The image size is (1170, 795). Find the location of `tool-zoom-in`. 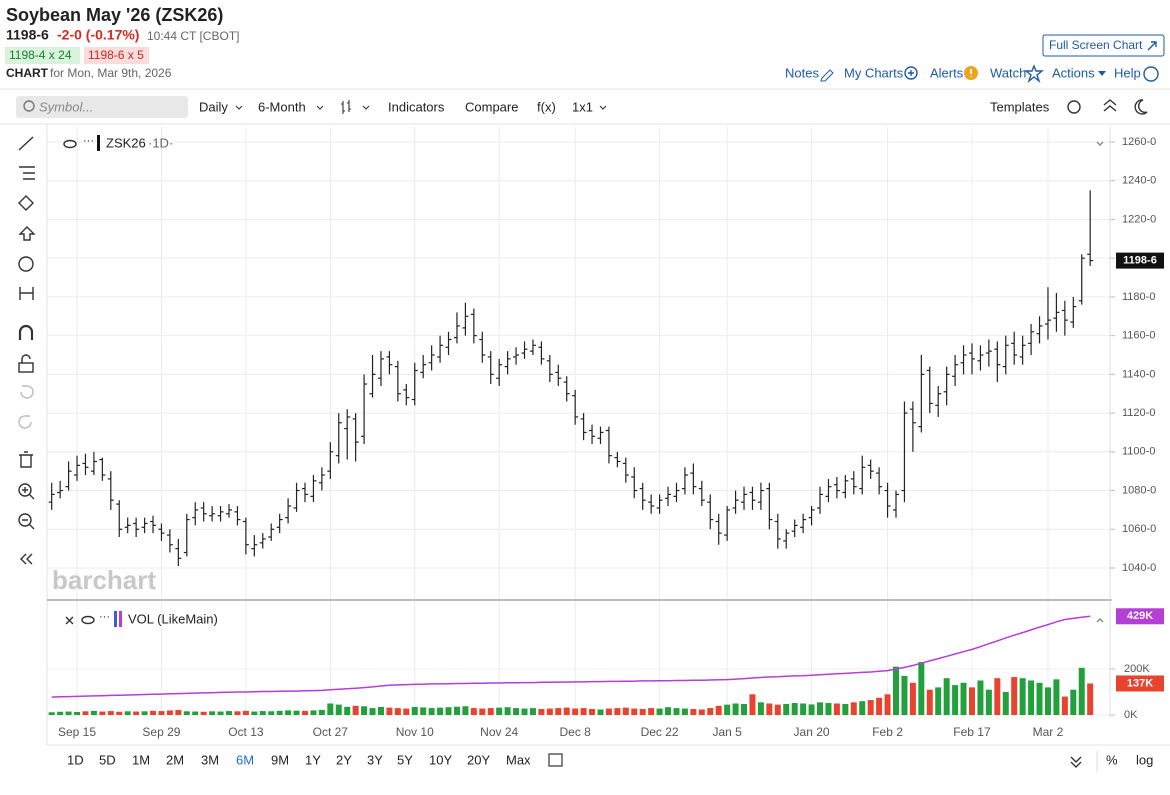

tool-zoom-in is located at coordinates (25, 490).